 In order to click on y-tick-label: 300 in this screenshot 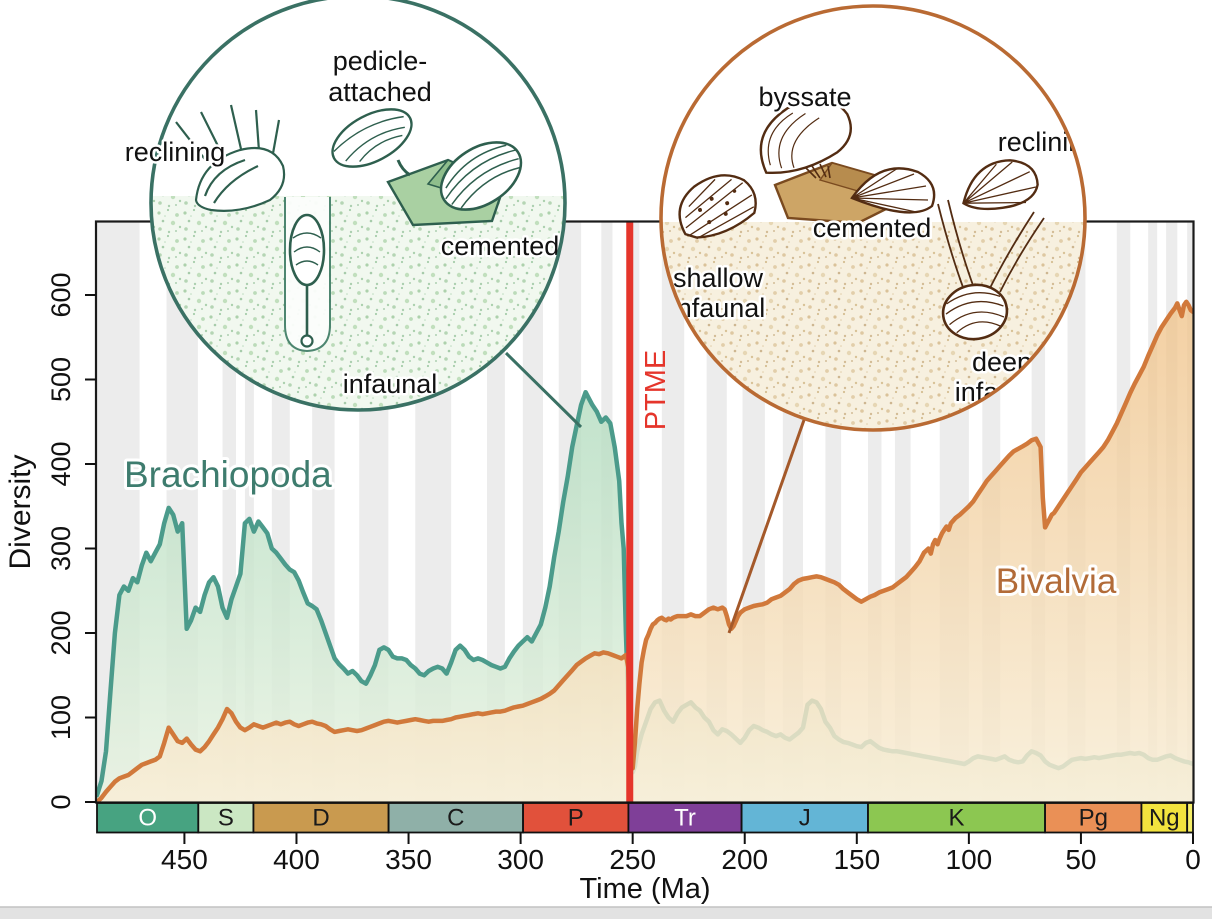, I will do `click(61, 548)`.